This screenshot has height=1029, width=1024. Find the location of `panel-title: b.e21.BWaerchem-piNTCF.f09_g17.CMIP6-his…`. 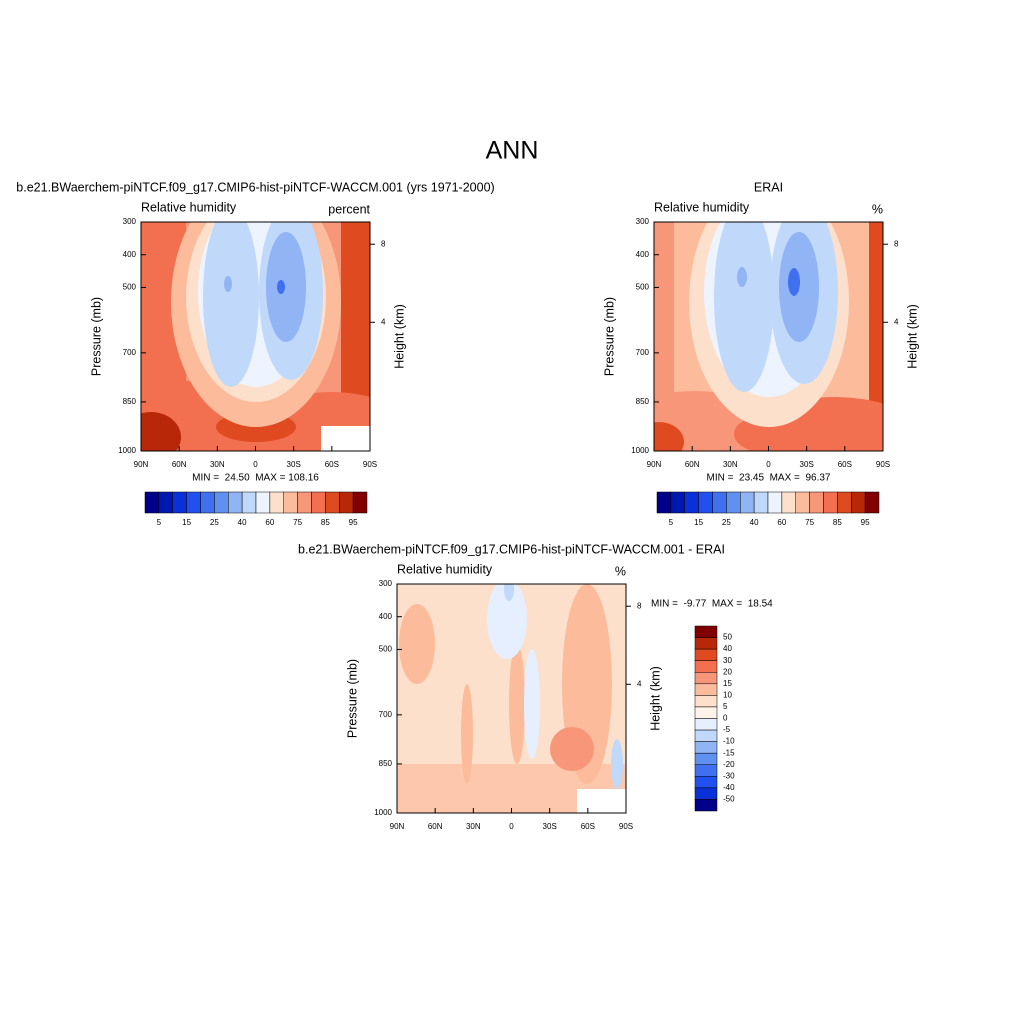

panel-title: b.e21.BWaerchem-piNTCF.f09_g17.CMIP6-his… is located at coordinates (511, 549).